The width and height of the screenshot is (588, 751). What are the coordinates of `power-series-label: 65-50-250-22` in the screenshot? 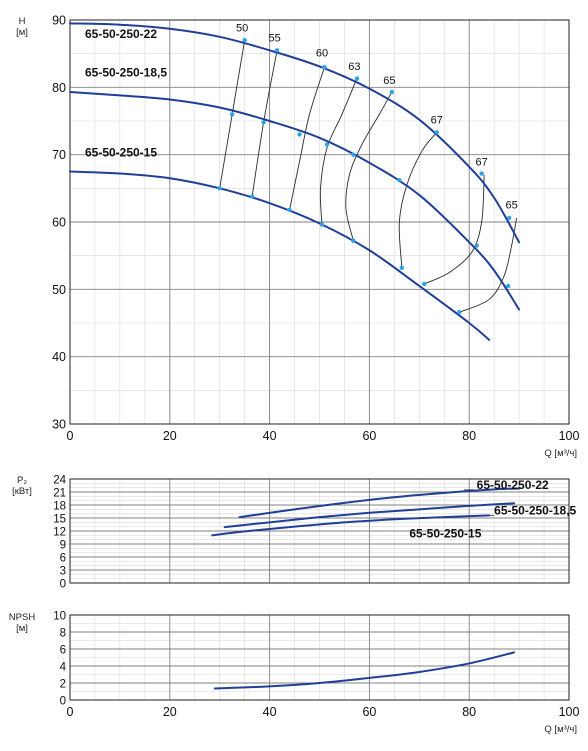 It's located at (513, 485).